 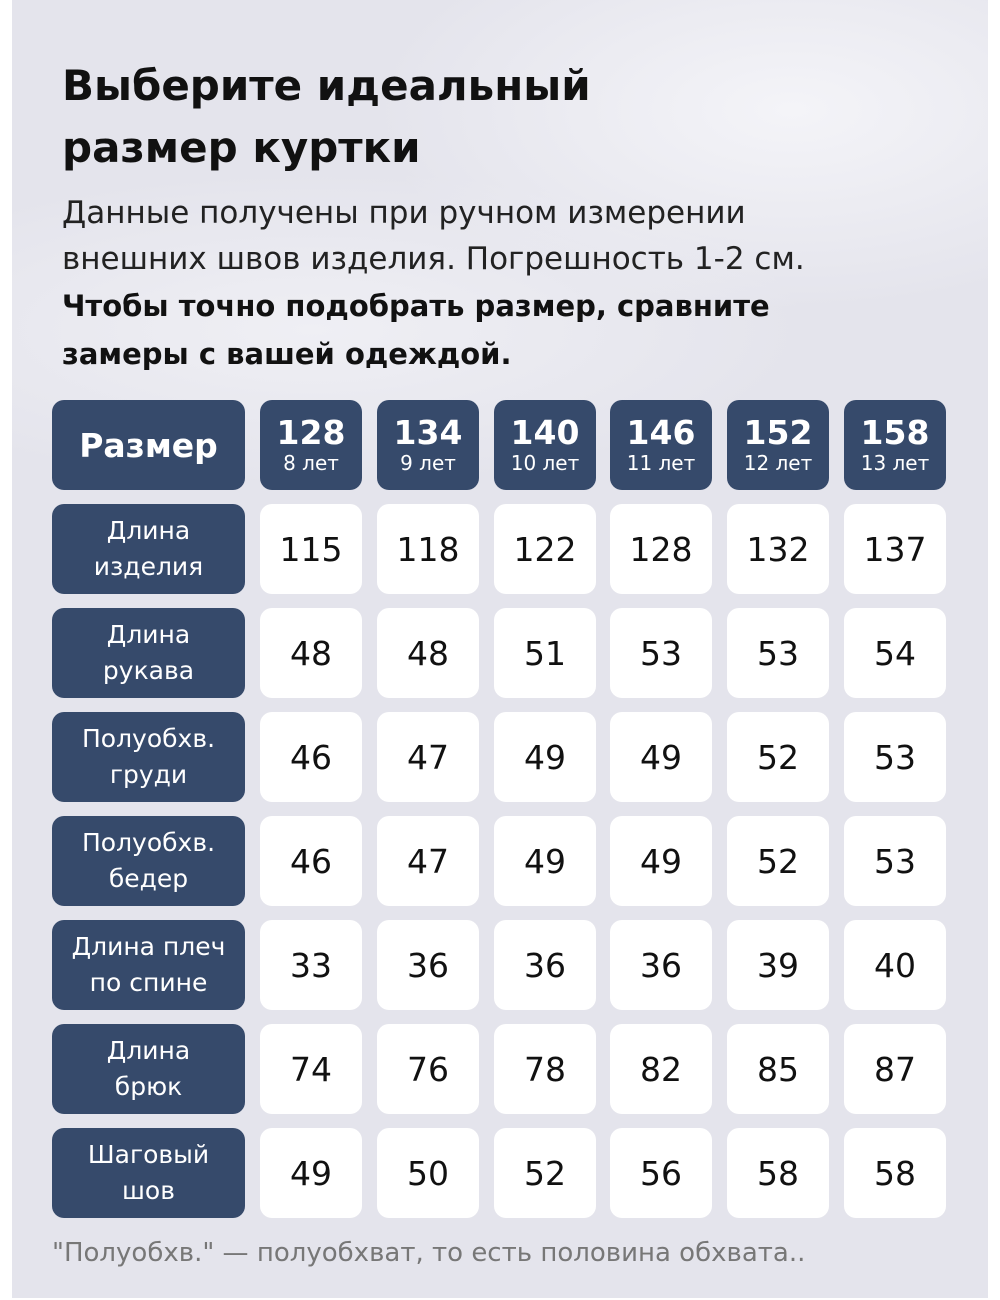 What do you see at coordinates (778, 965) in the screenshot?
I see `value-cell: 39` at bounding box center [778, 965].